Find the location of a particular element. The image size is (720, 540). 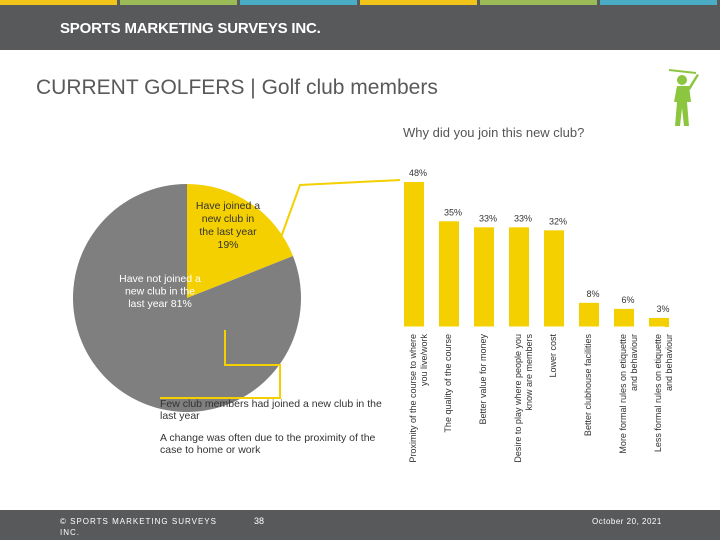

golfer-icon is located at coordinates (683, 97).